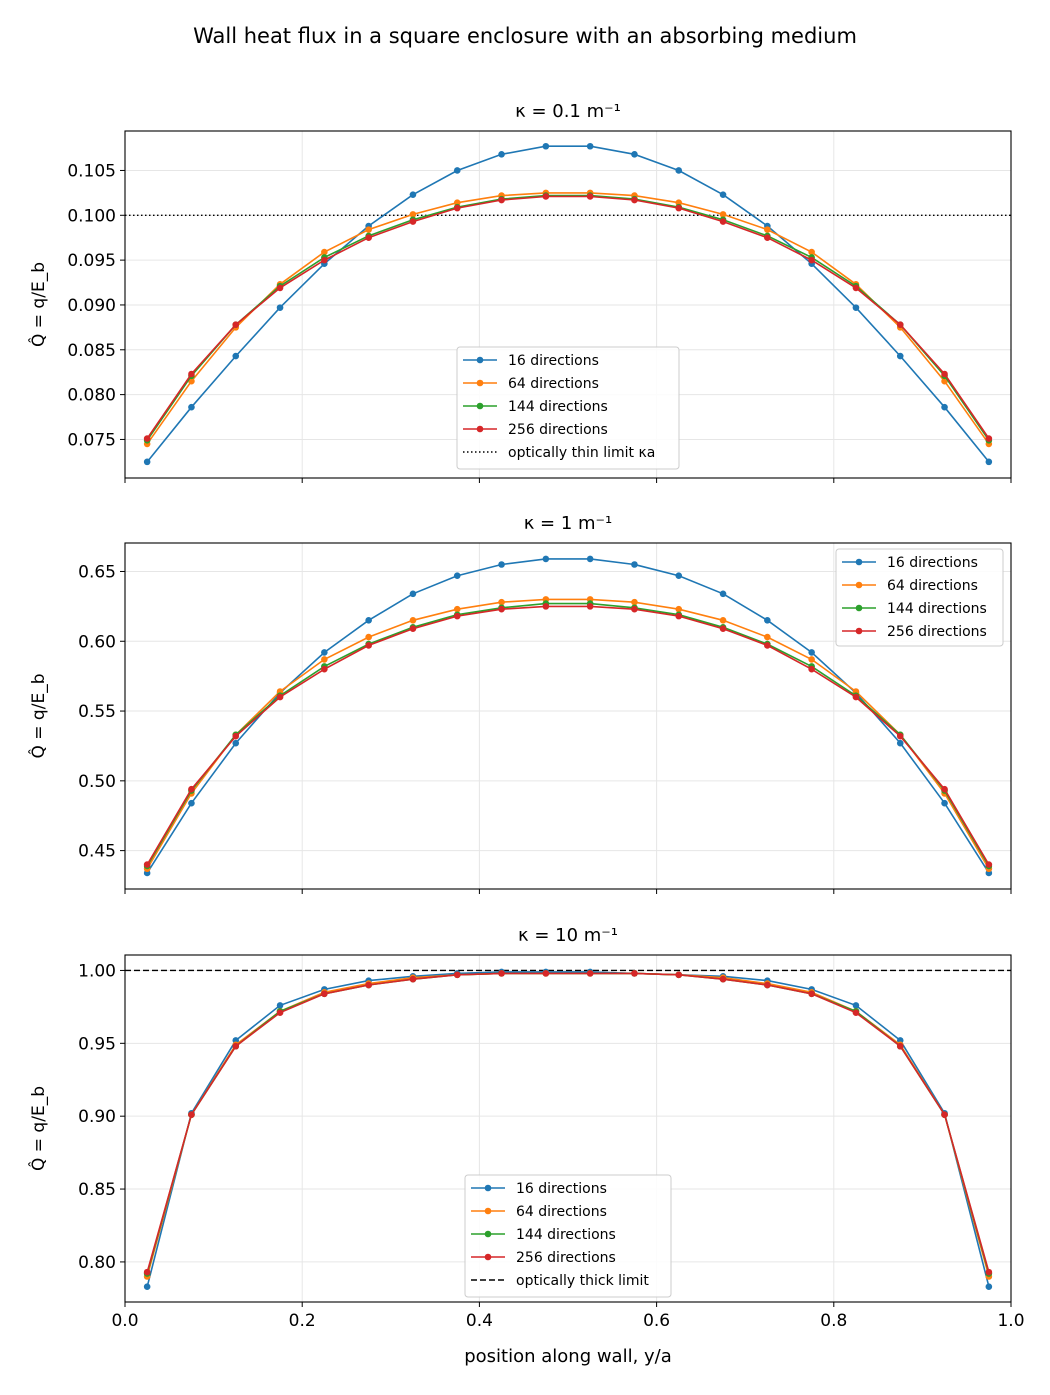  Describe the element at coordinates (568, 317) in the screenshot. I see `series-line` at that location.